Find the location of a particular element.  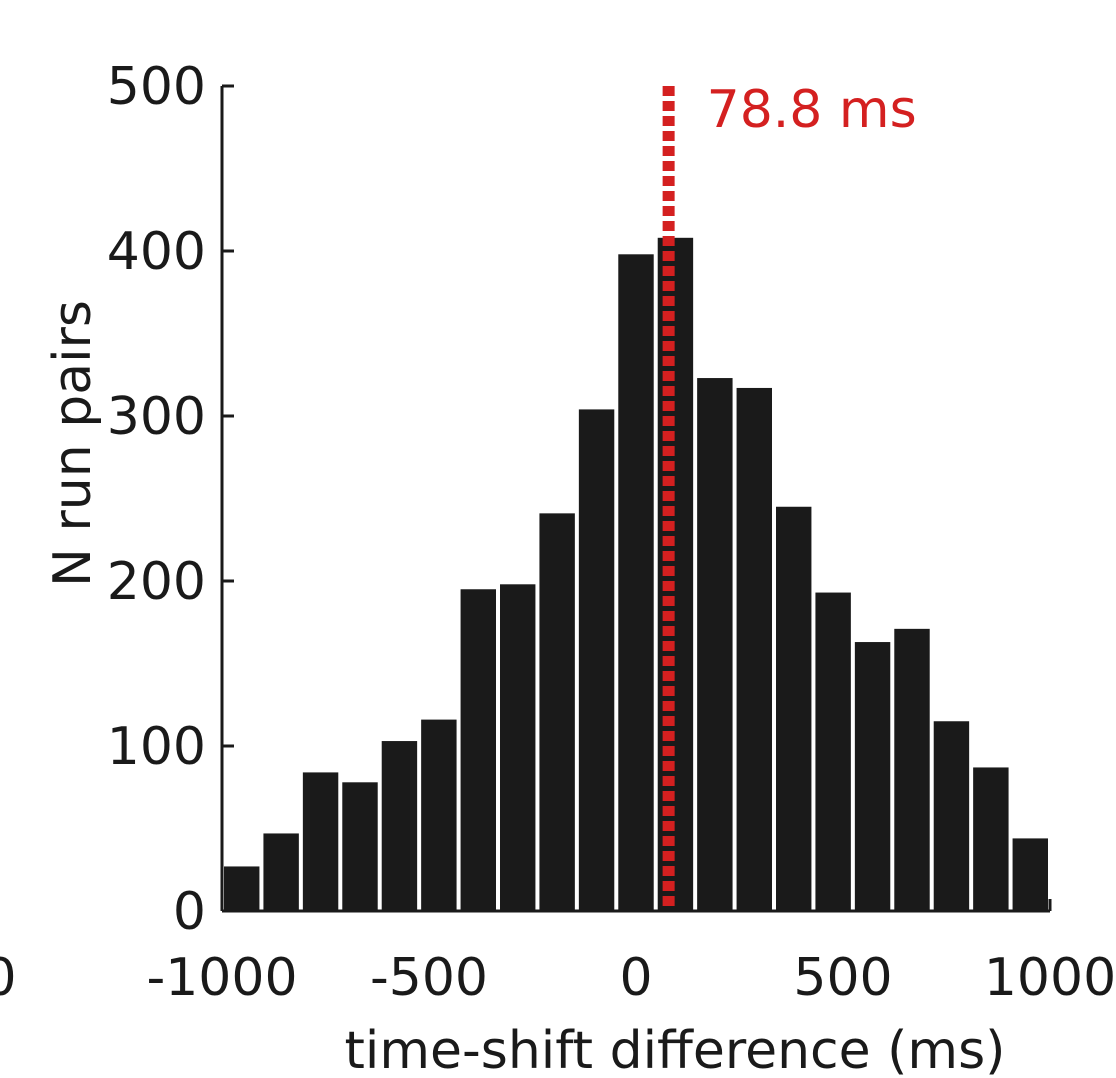

y-tick-label: 500 is located at coordinates (156, 87).